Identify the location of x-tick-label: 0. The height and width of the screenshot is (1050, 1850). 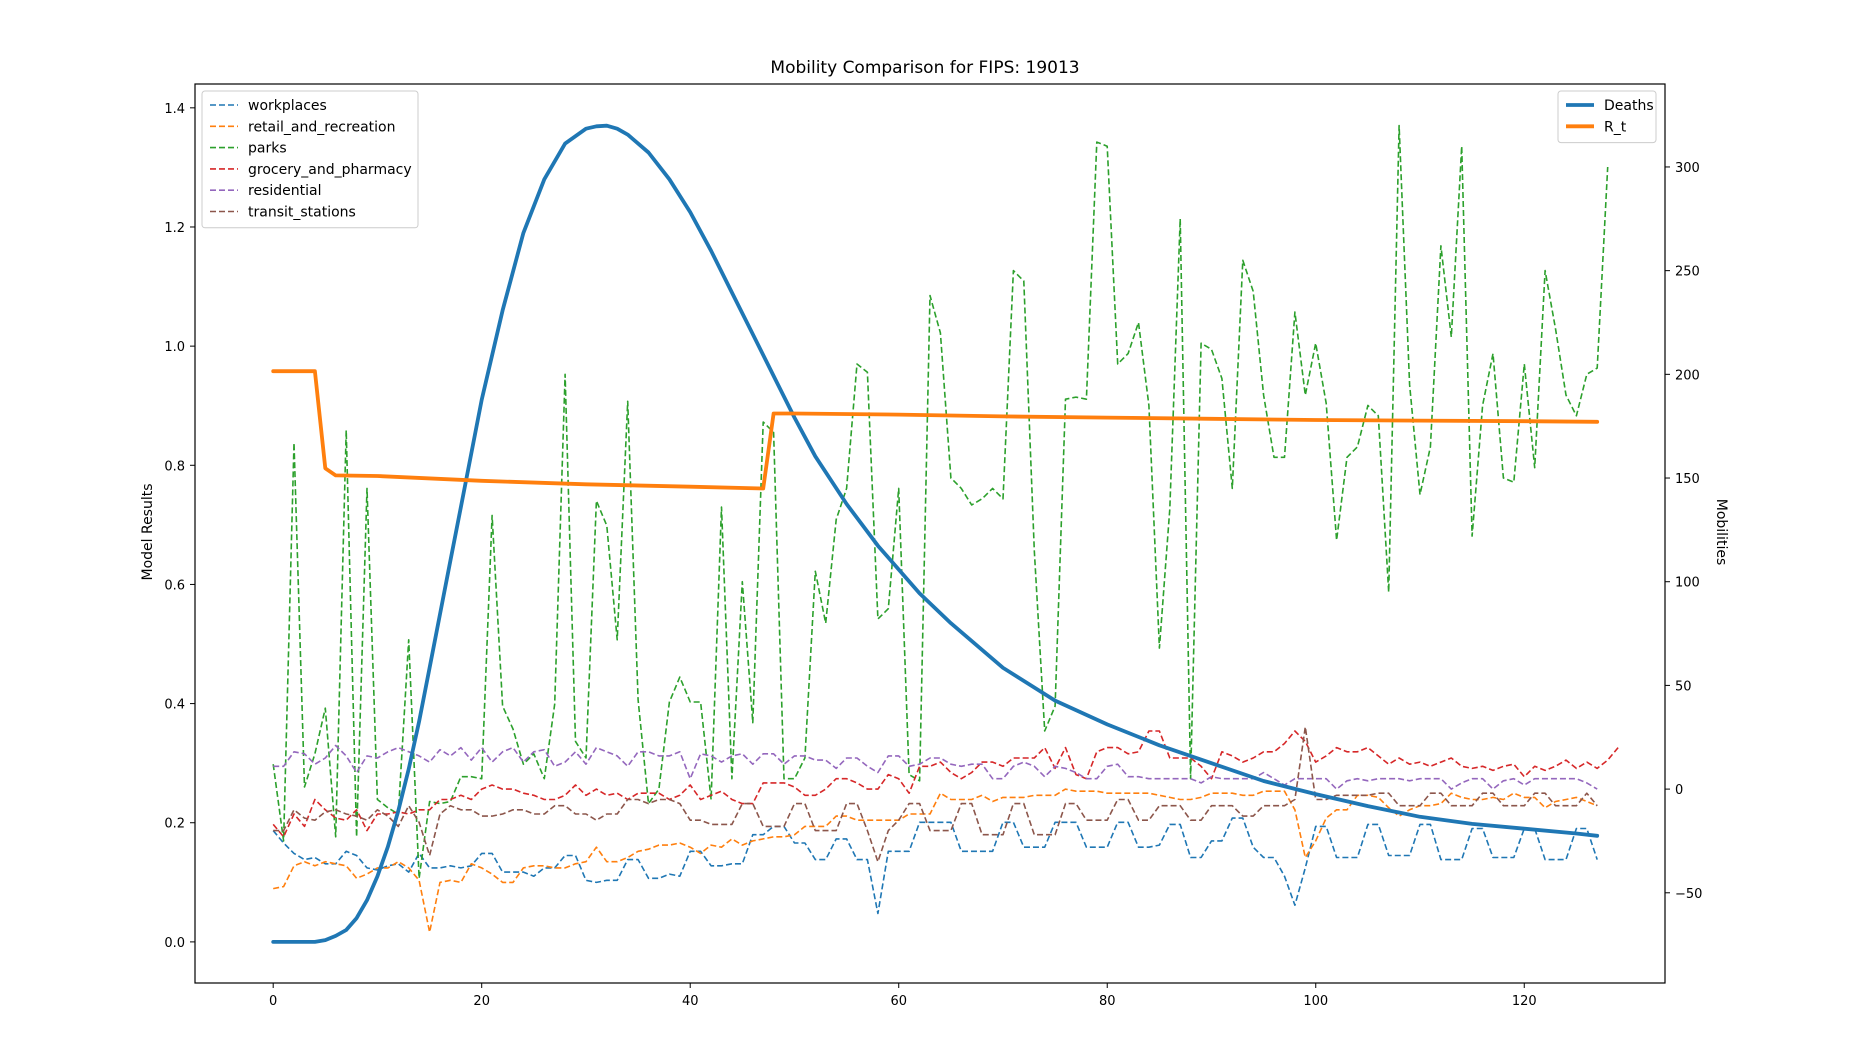
(273, 1001).